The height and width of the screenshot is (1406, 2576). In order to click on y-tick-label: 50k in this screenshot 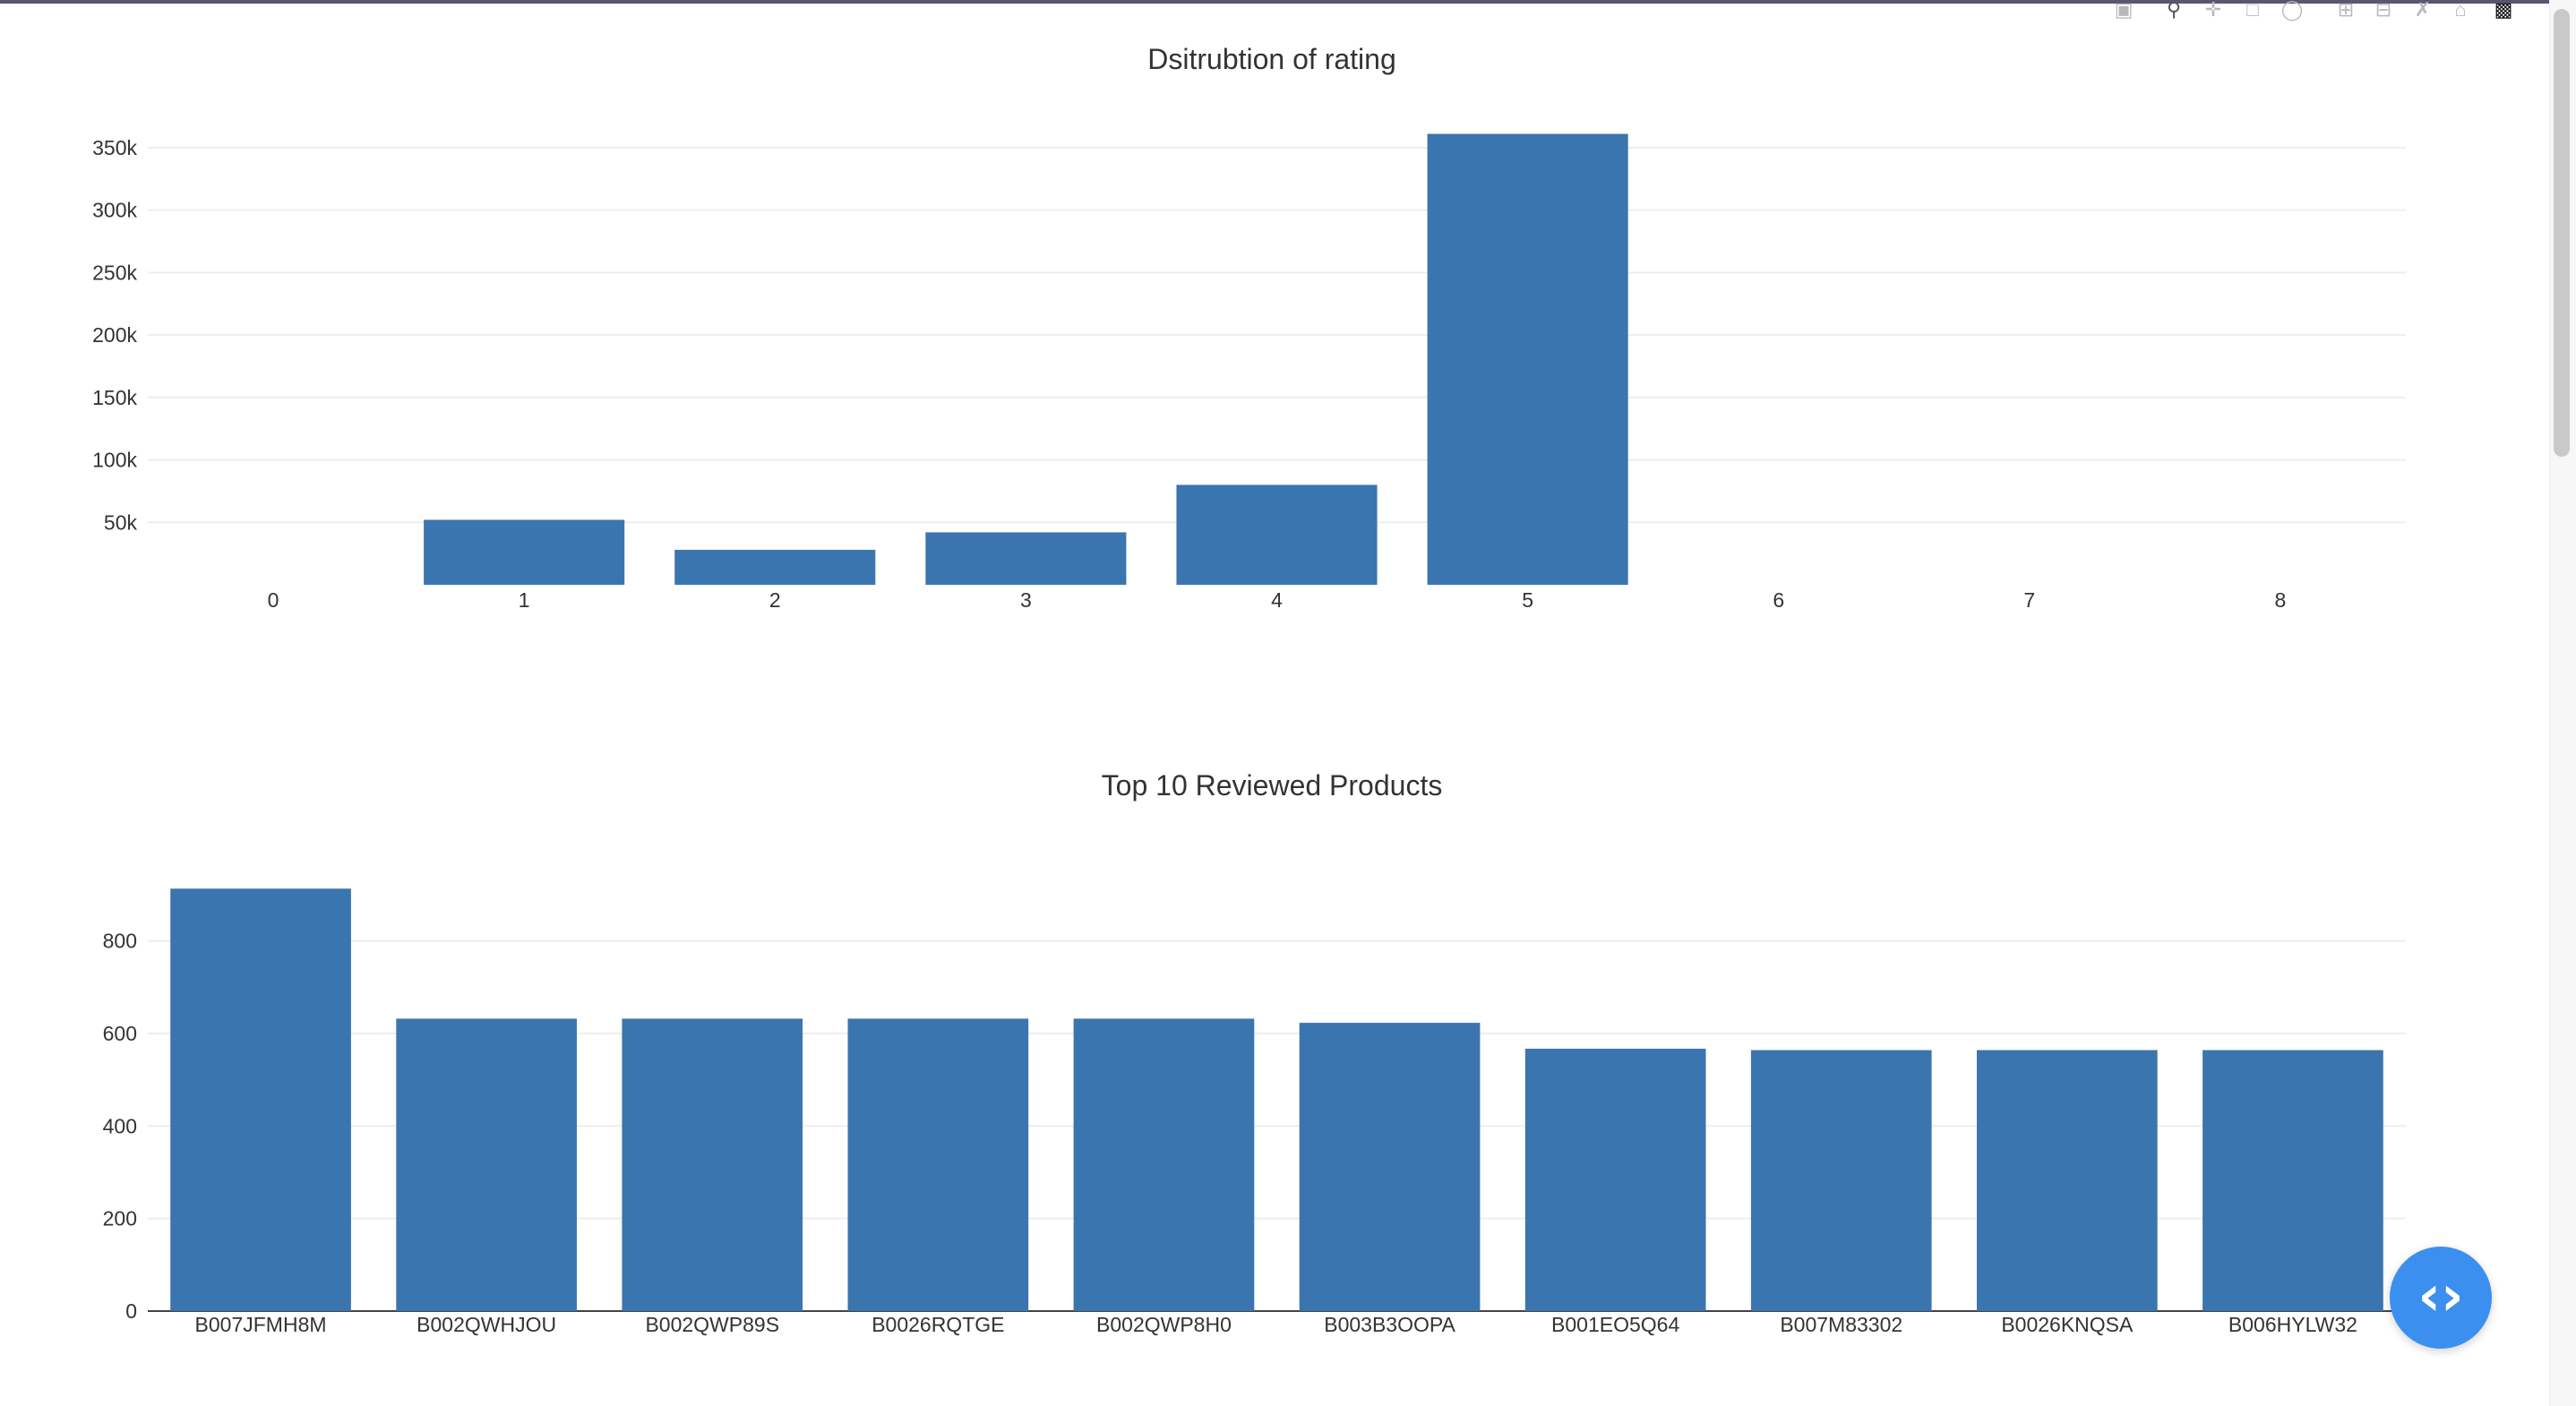, I will do `click(121, 522)`.